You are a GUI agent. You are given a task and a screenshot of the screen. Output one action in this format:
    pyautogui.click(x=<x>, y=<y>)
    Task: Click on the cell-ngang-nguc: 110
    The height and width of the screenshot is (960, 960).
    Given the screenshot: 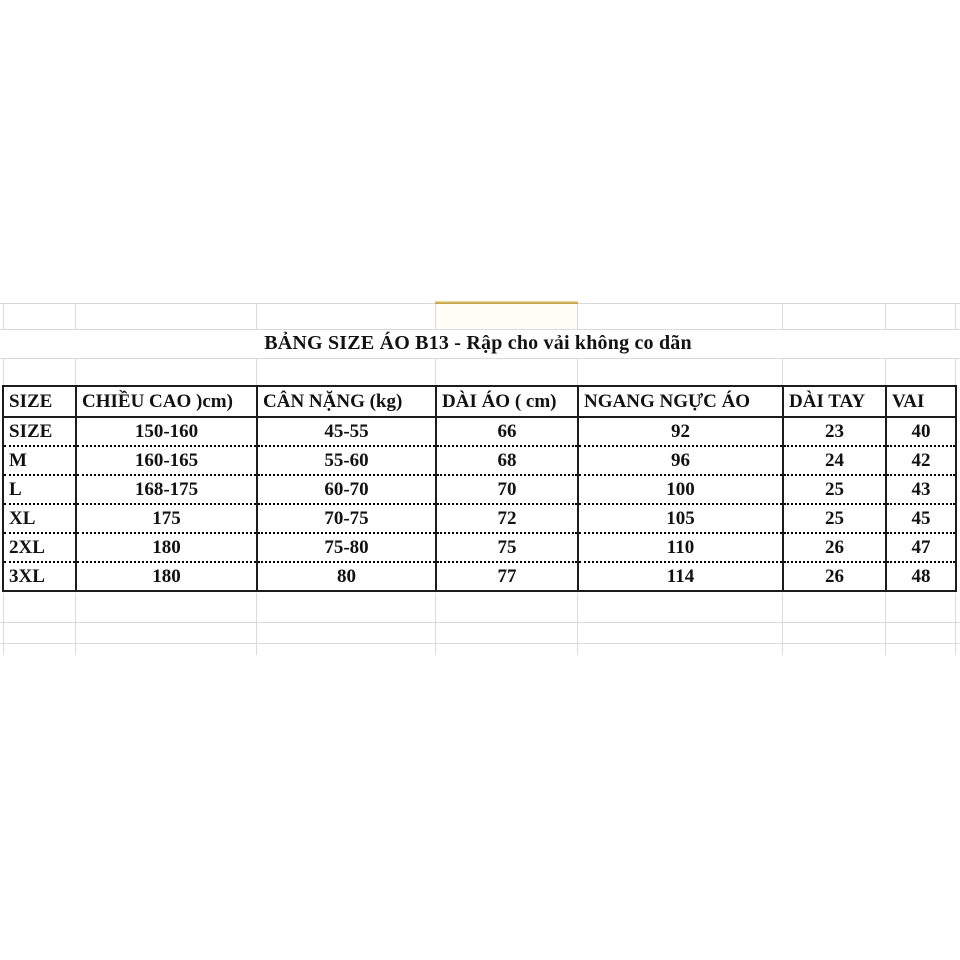 What is the action you would take?
    pyautogui.click(x=680, y=547)
    